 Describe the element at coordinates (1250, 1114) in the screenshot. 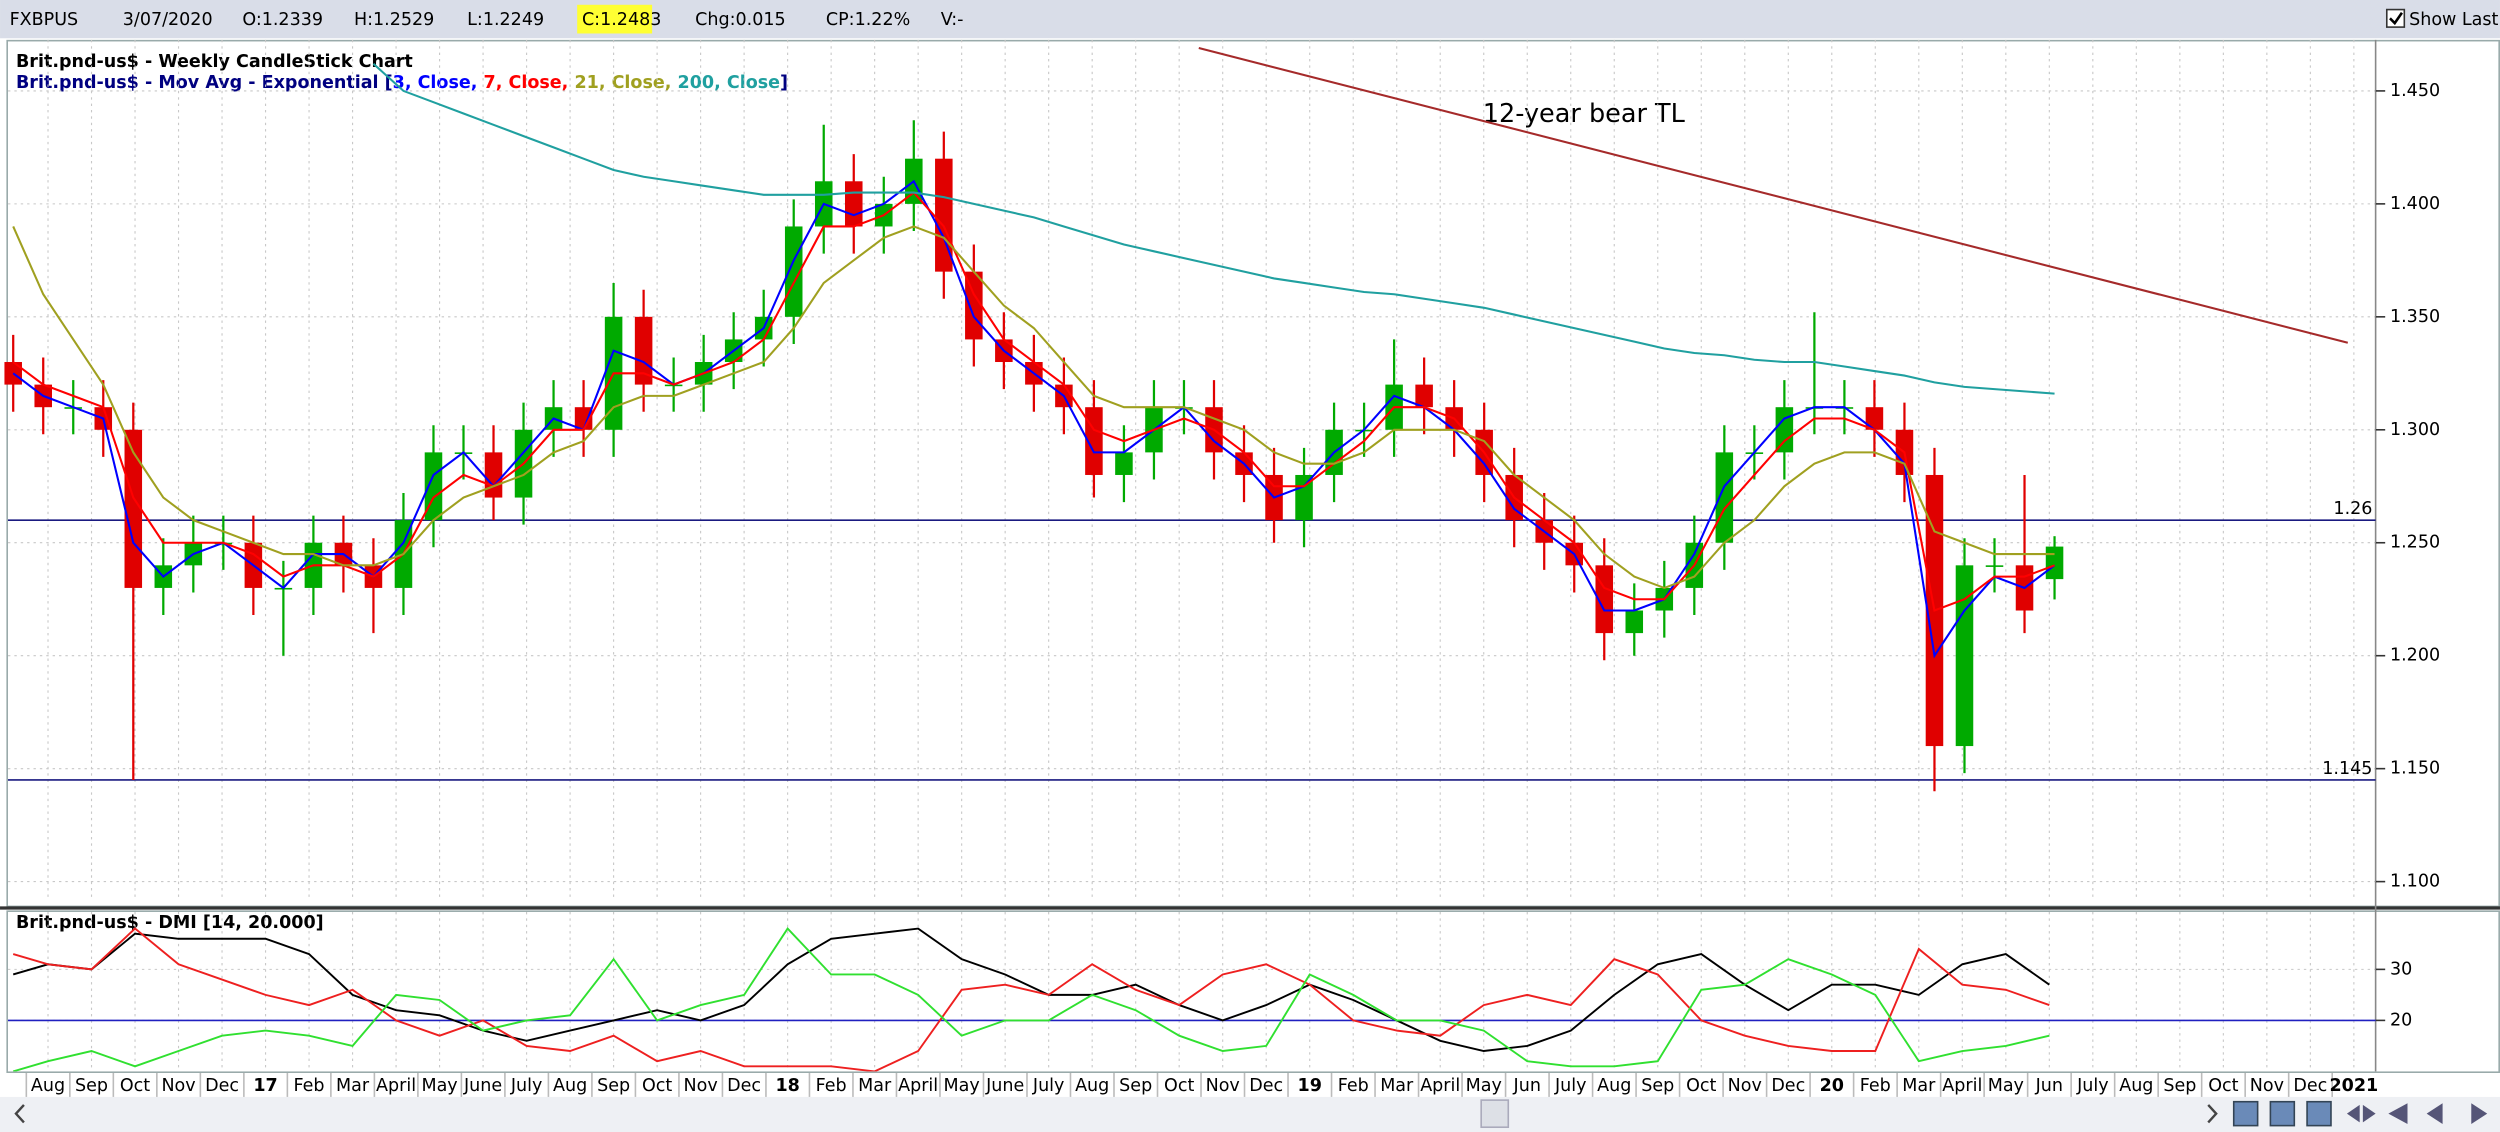

I see `scrollbar` at that location.